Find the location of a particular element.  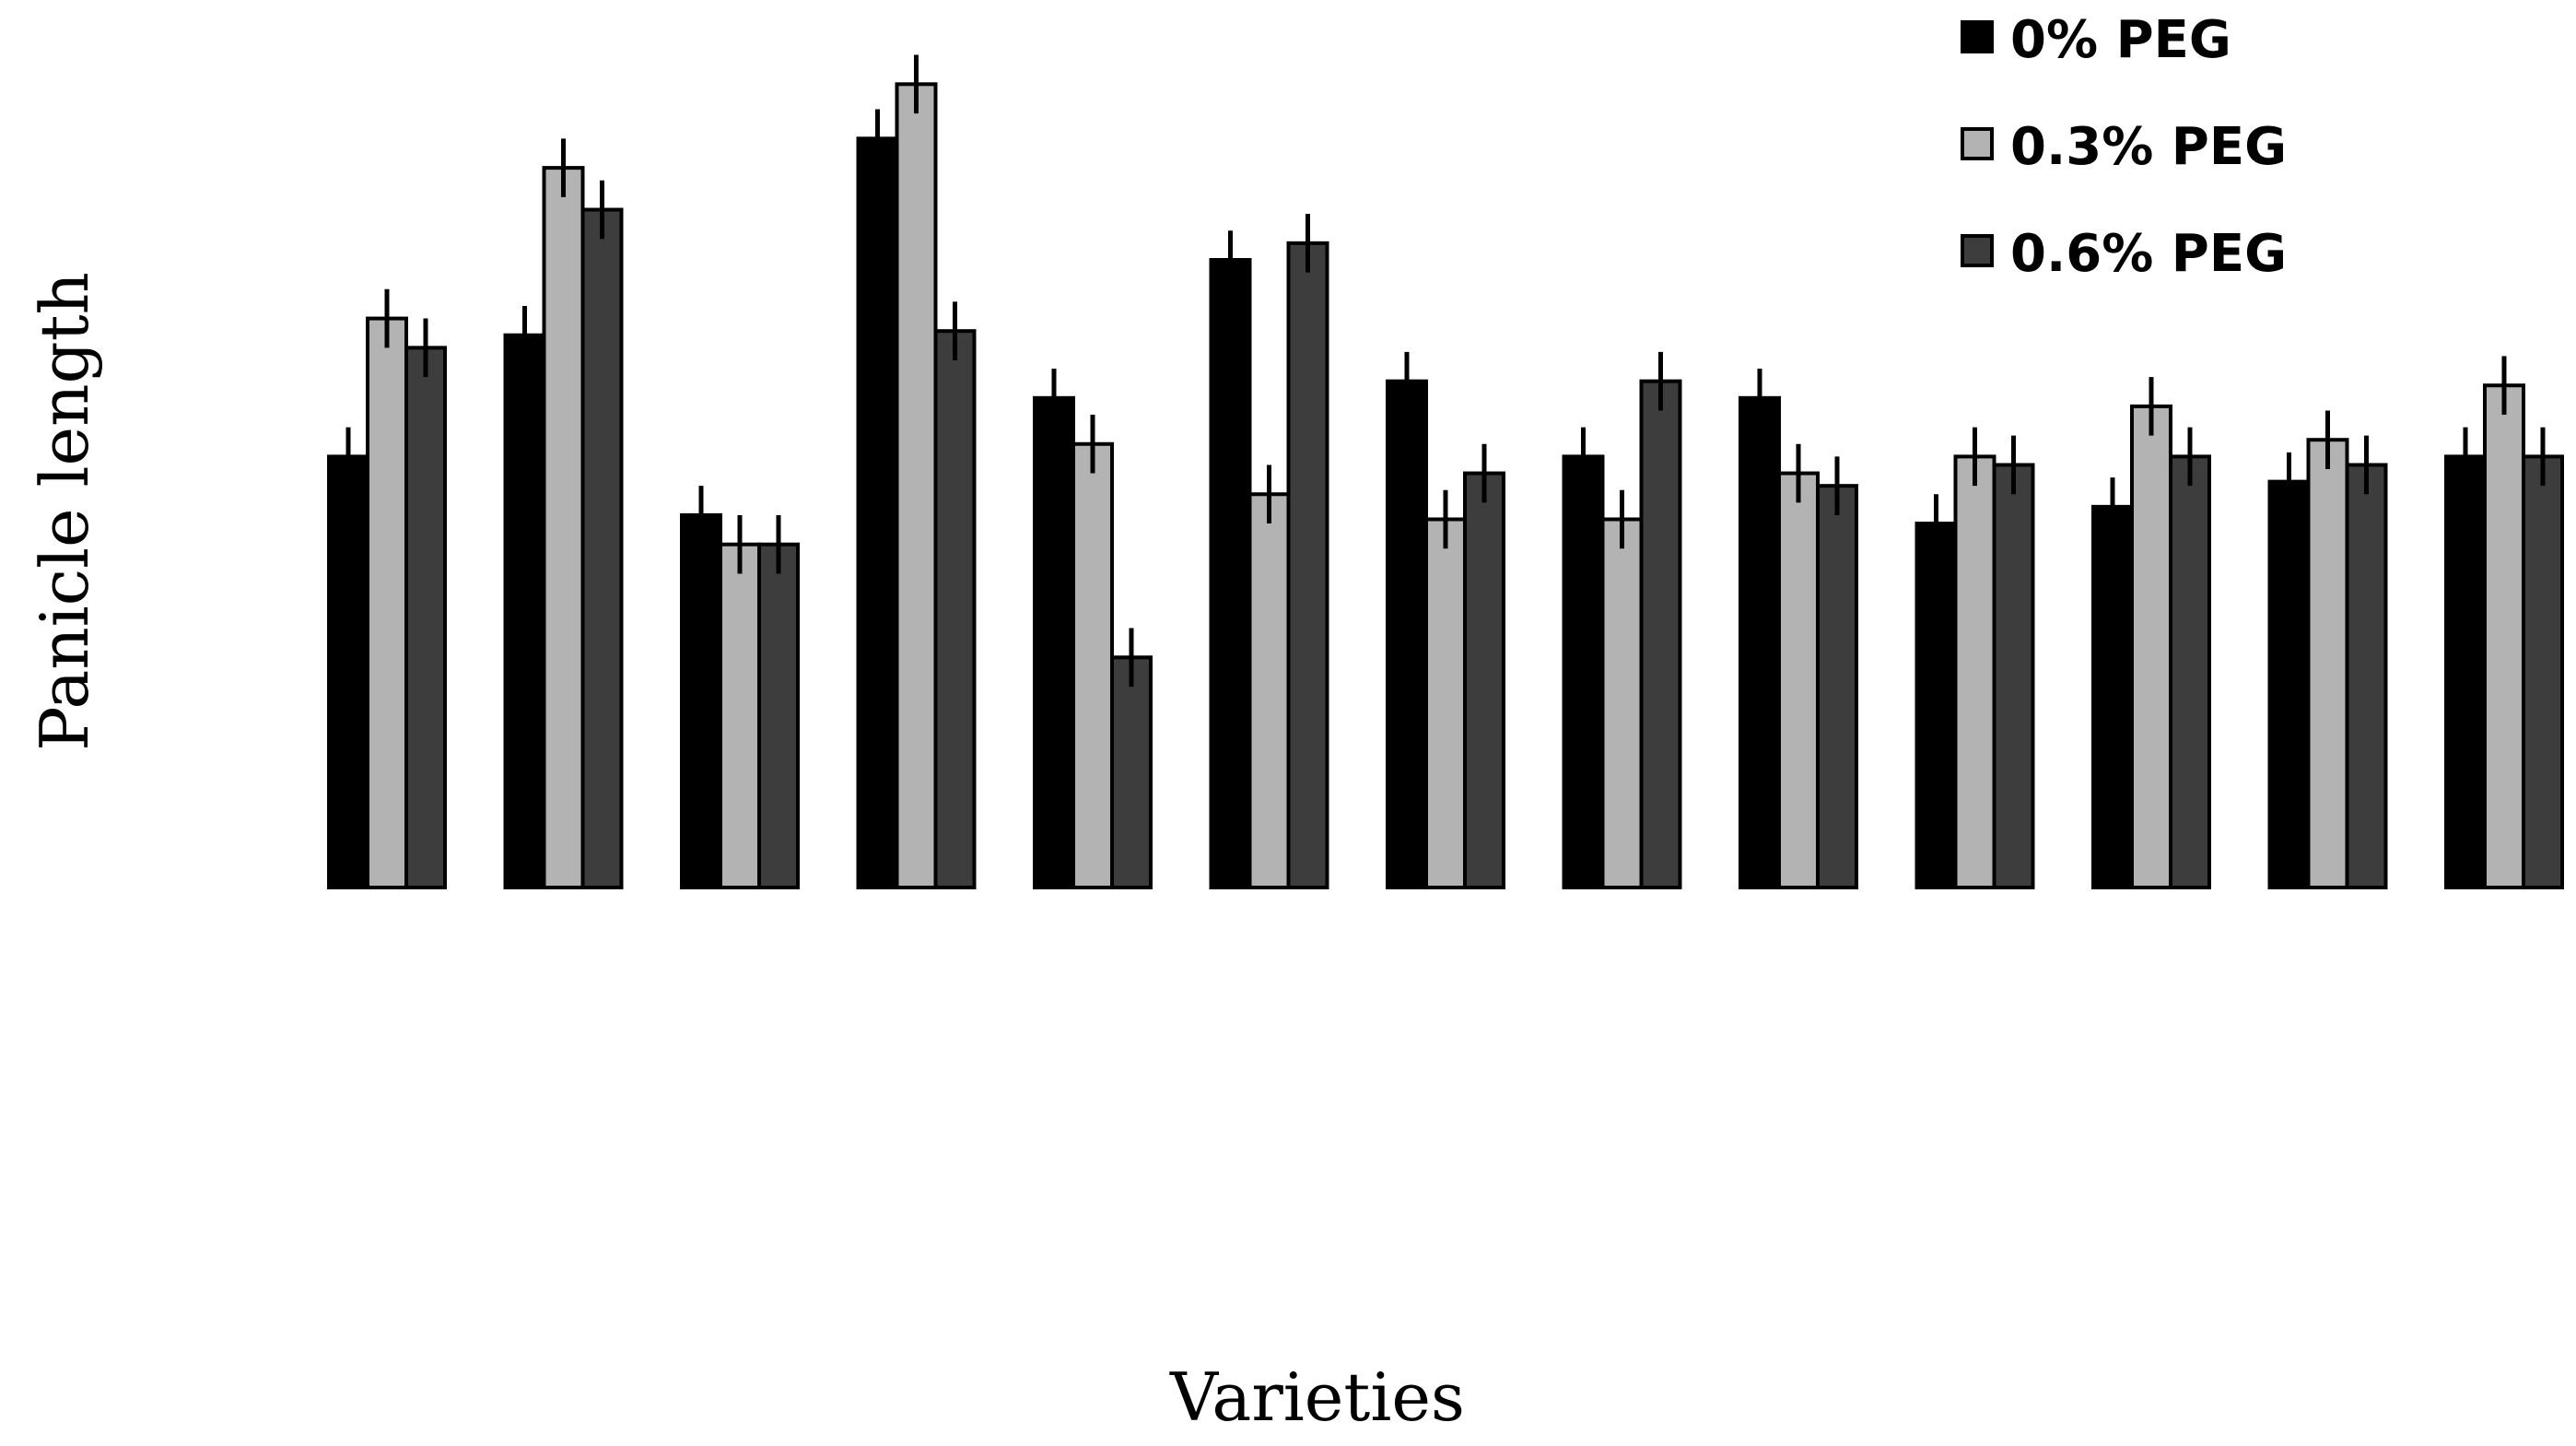

legend-swatch-03pct is located at coordinates (1978, 143).